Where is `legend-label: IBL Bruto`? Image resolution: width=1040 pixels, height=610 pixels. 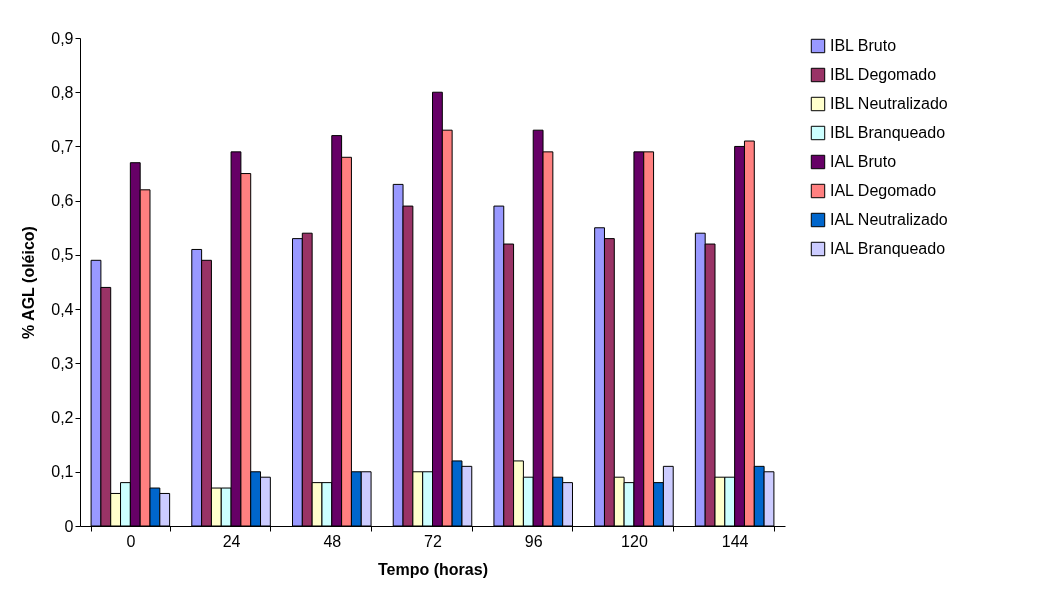 legend-label: IBL Bruto is located at coordinates (863, 45).